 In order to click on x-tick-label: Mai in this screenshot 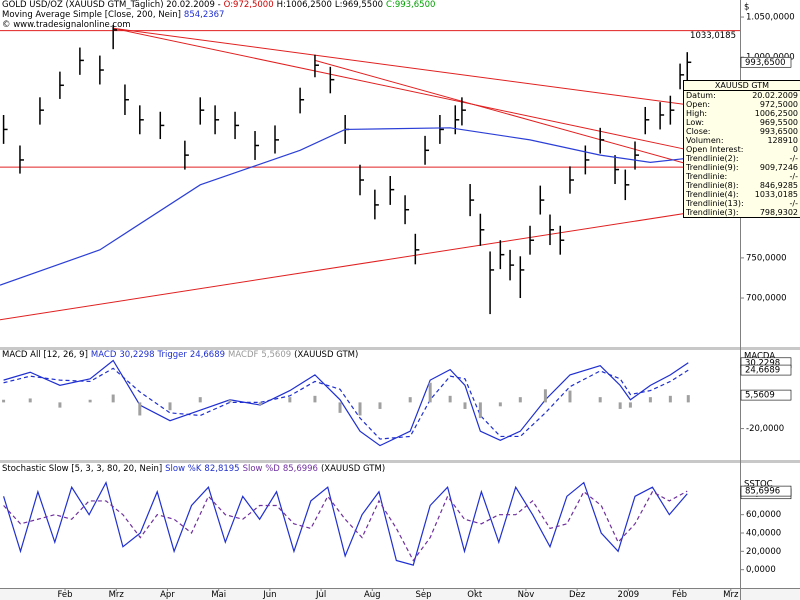, I will do `click(218, 595)`.